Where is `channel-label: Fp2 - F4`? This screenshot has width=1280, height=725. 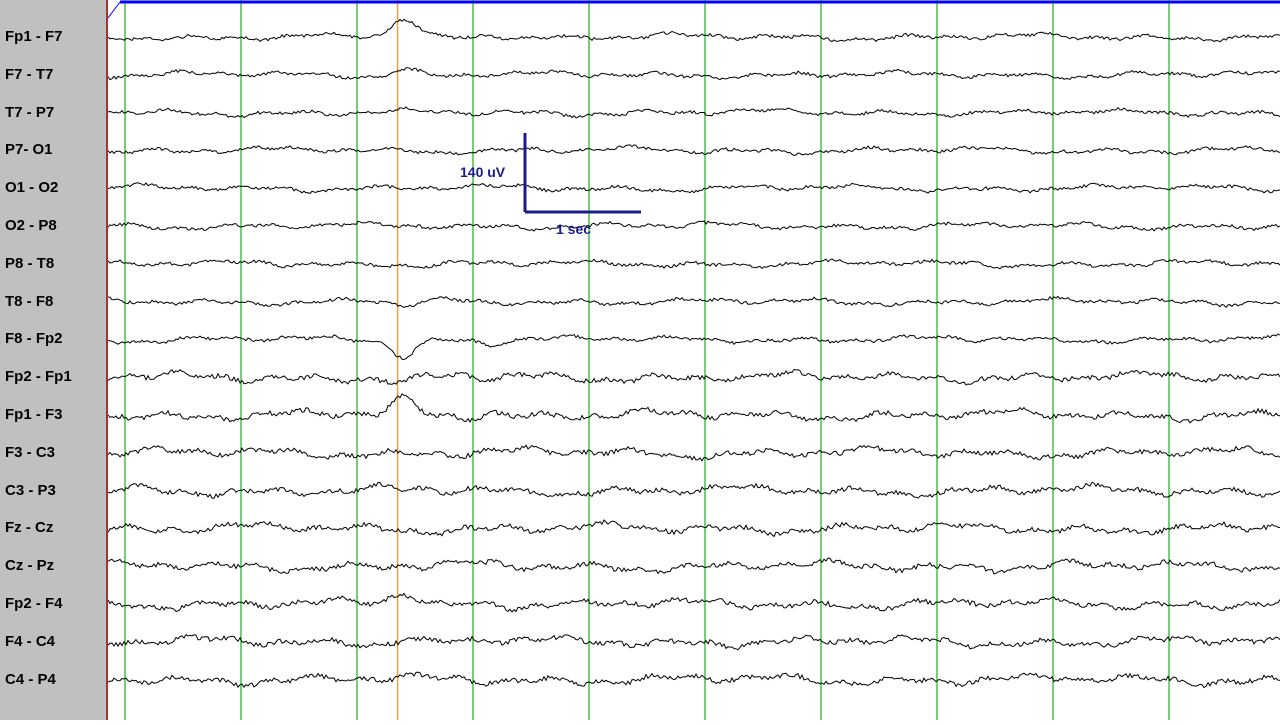
channel-label: Fp2 - F4 is located at coordinates (34, 603).